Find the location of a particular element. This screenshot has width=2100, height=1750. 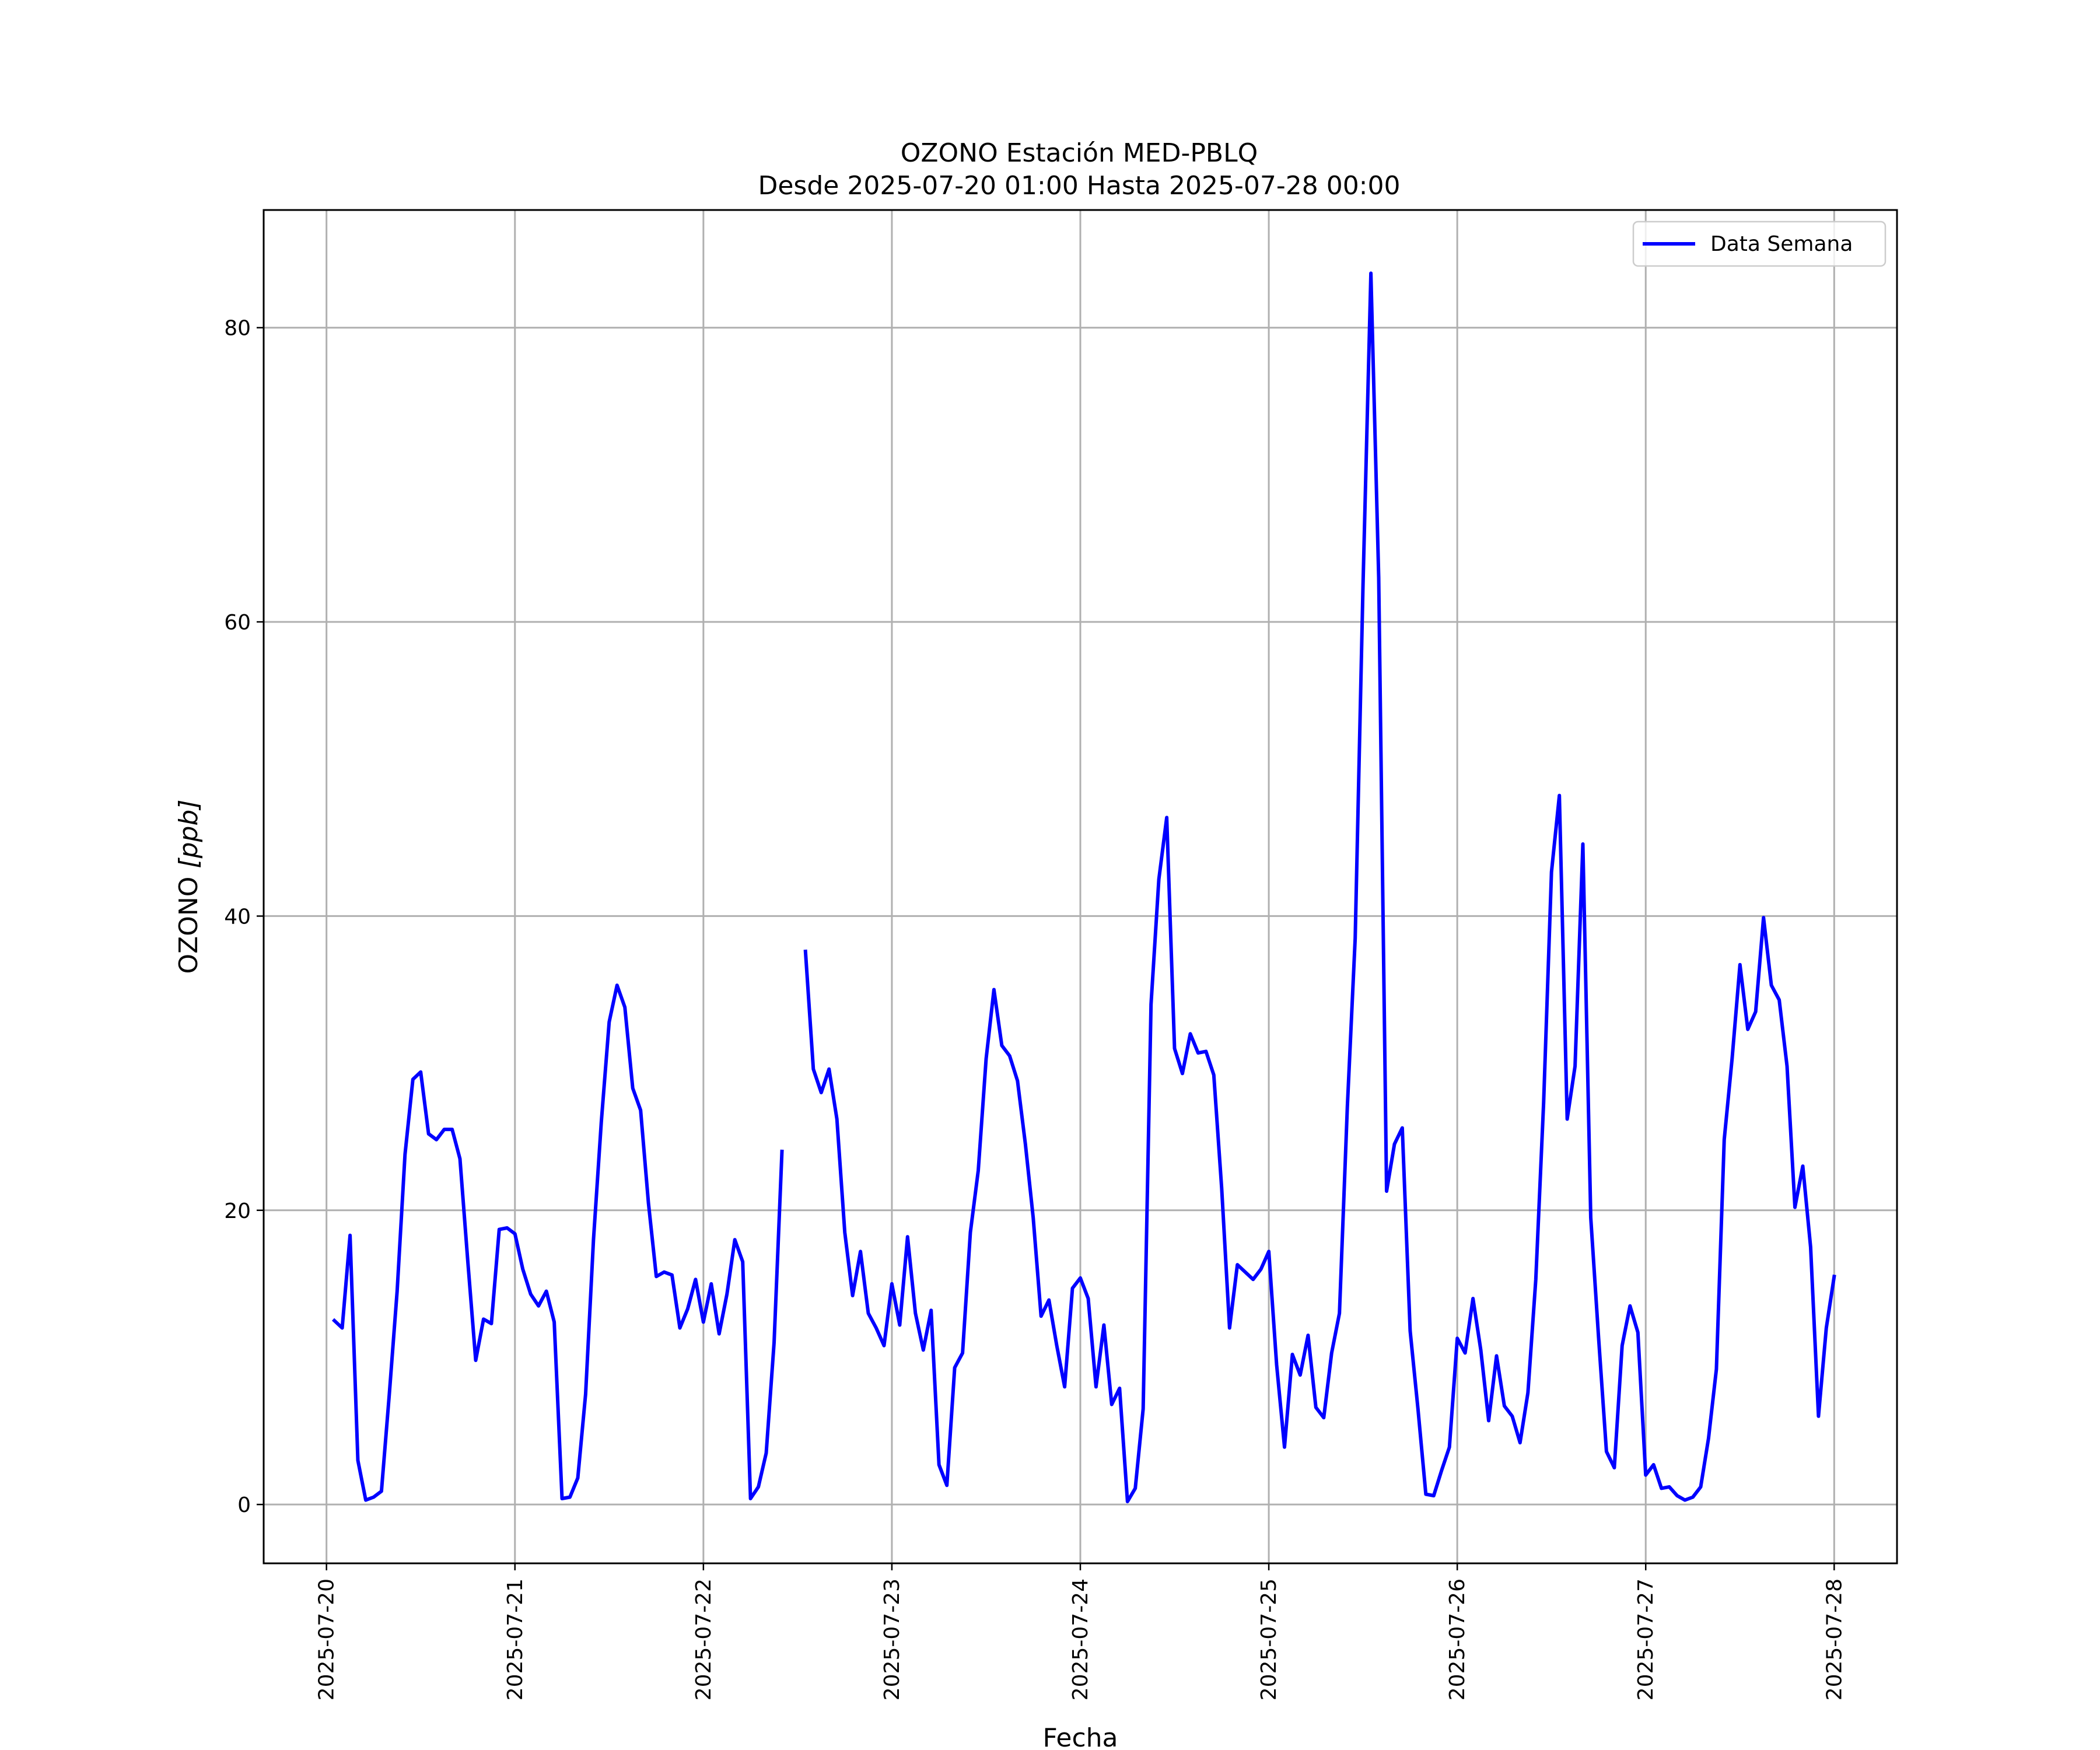

x-tick-label-8: 2025-07-28 is located at coordinates (1834, 1639).